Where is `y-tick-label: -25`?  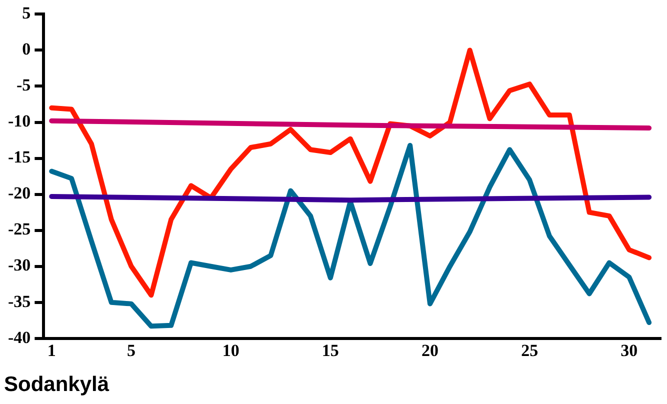
y-tick-label: -25 is located at coordinates (19, 229).